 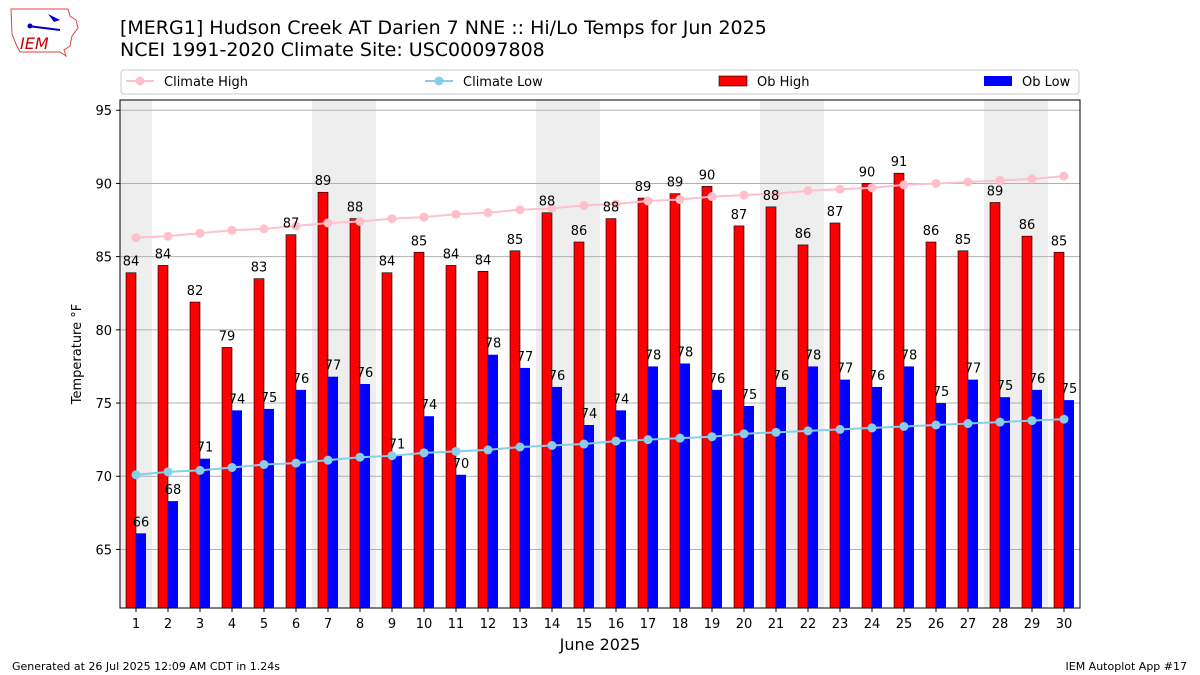 What do you see at coordinates (520, 624) in the screenshot?
I see `x-tick-label: 13` at bounding box center [520, 624].